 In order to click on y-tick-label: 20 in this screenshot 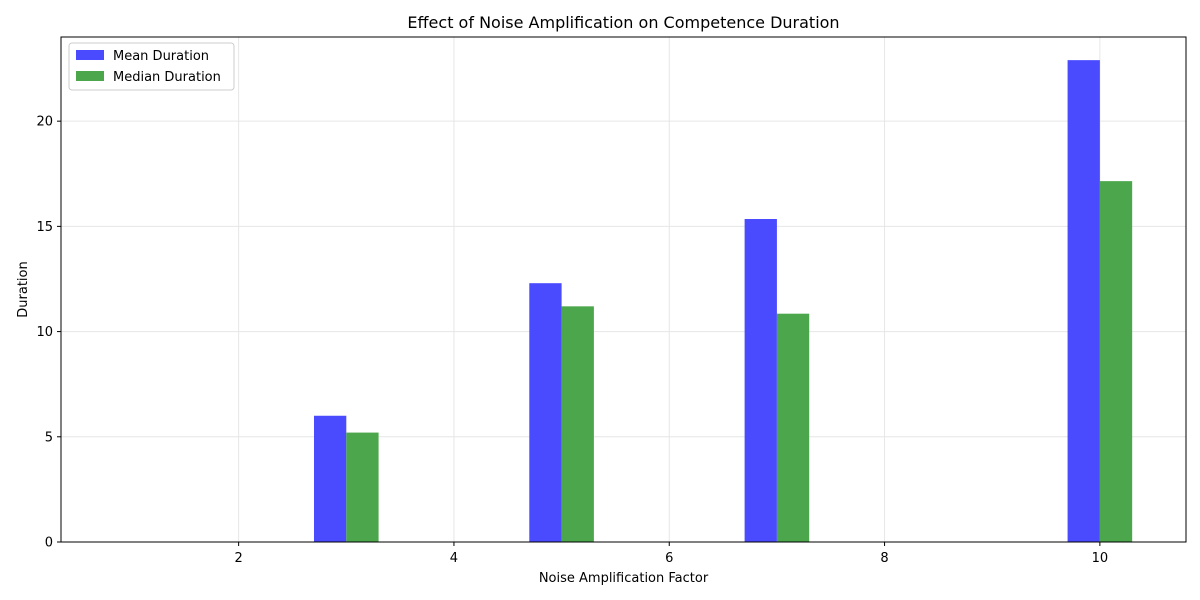, I will do `click(44, 122)`.